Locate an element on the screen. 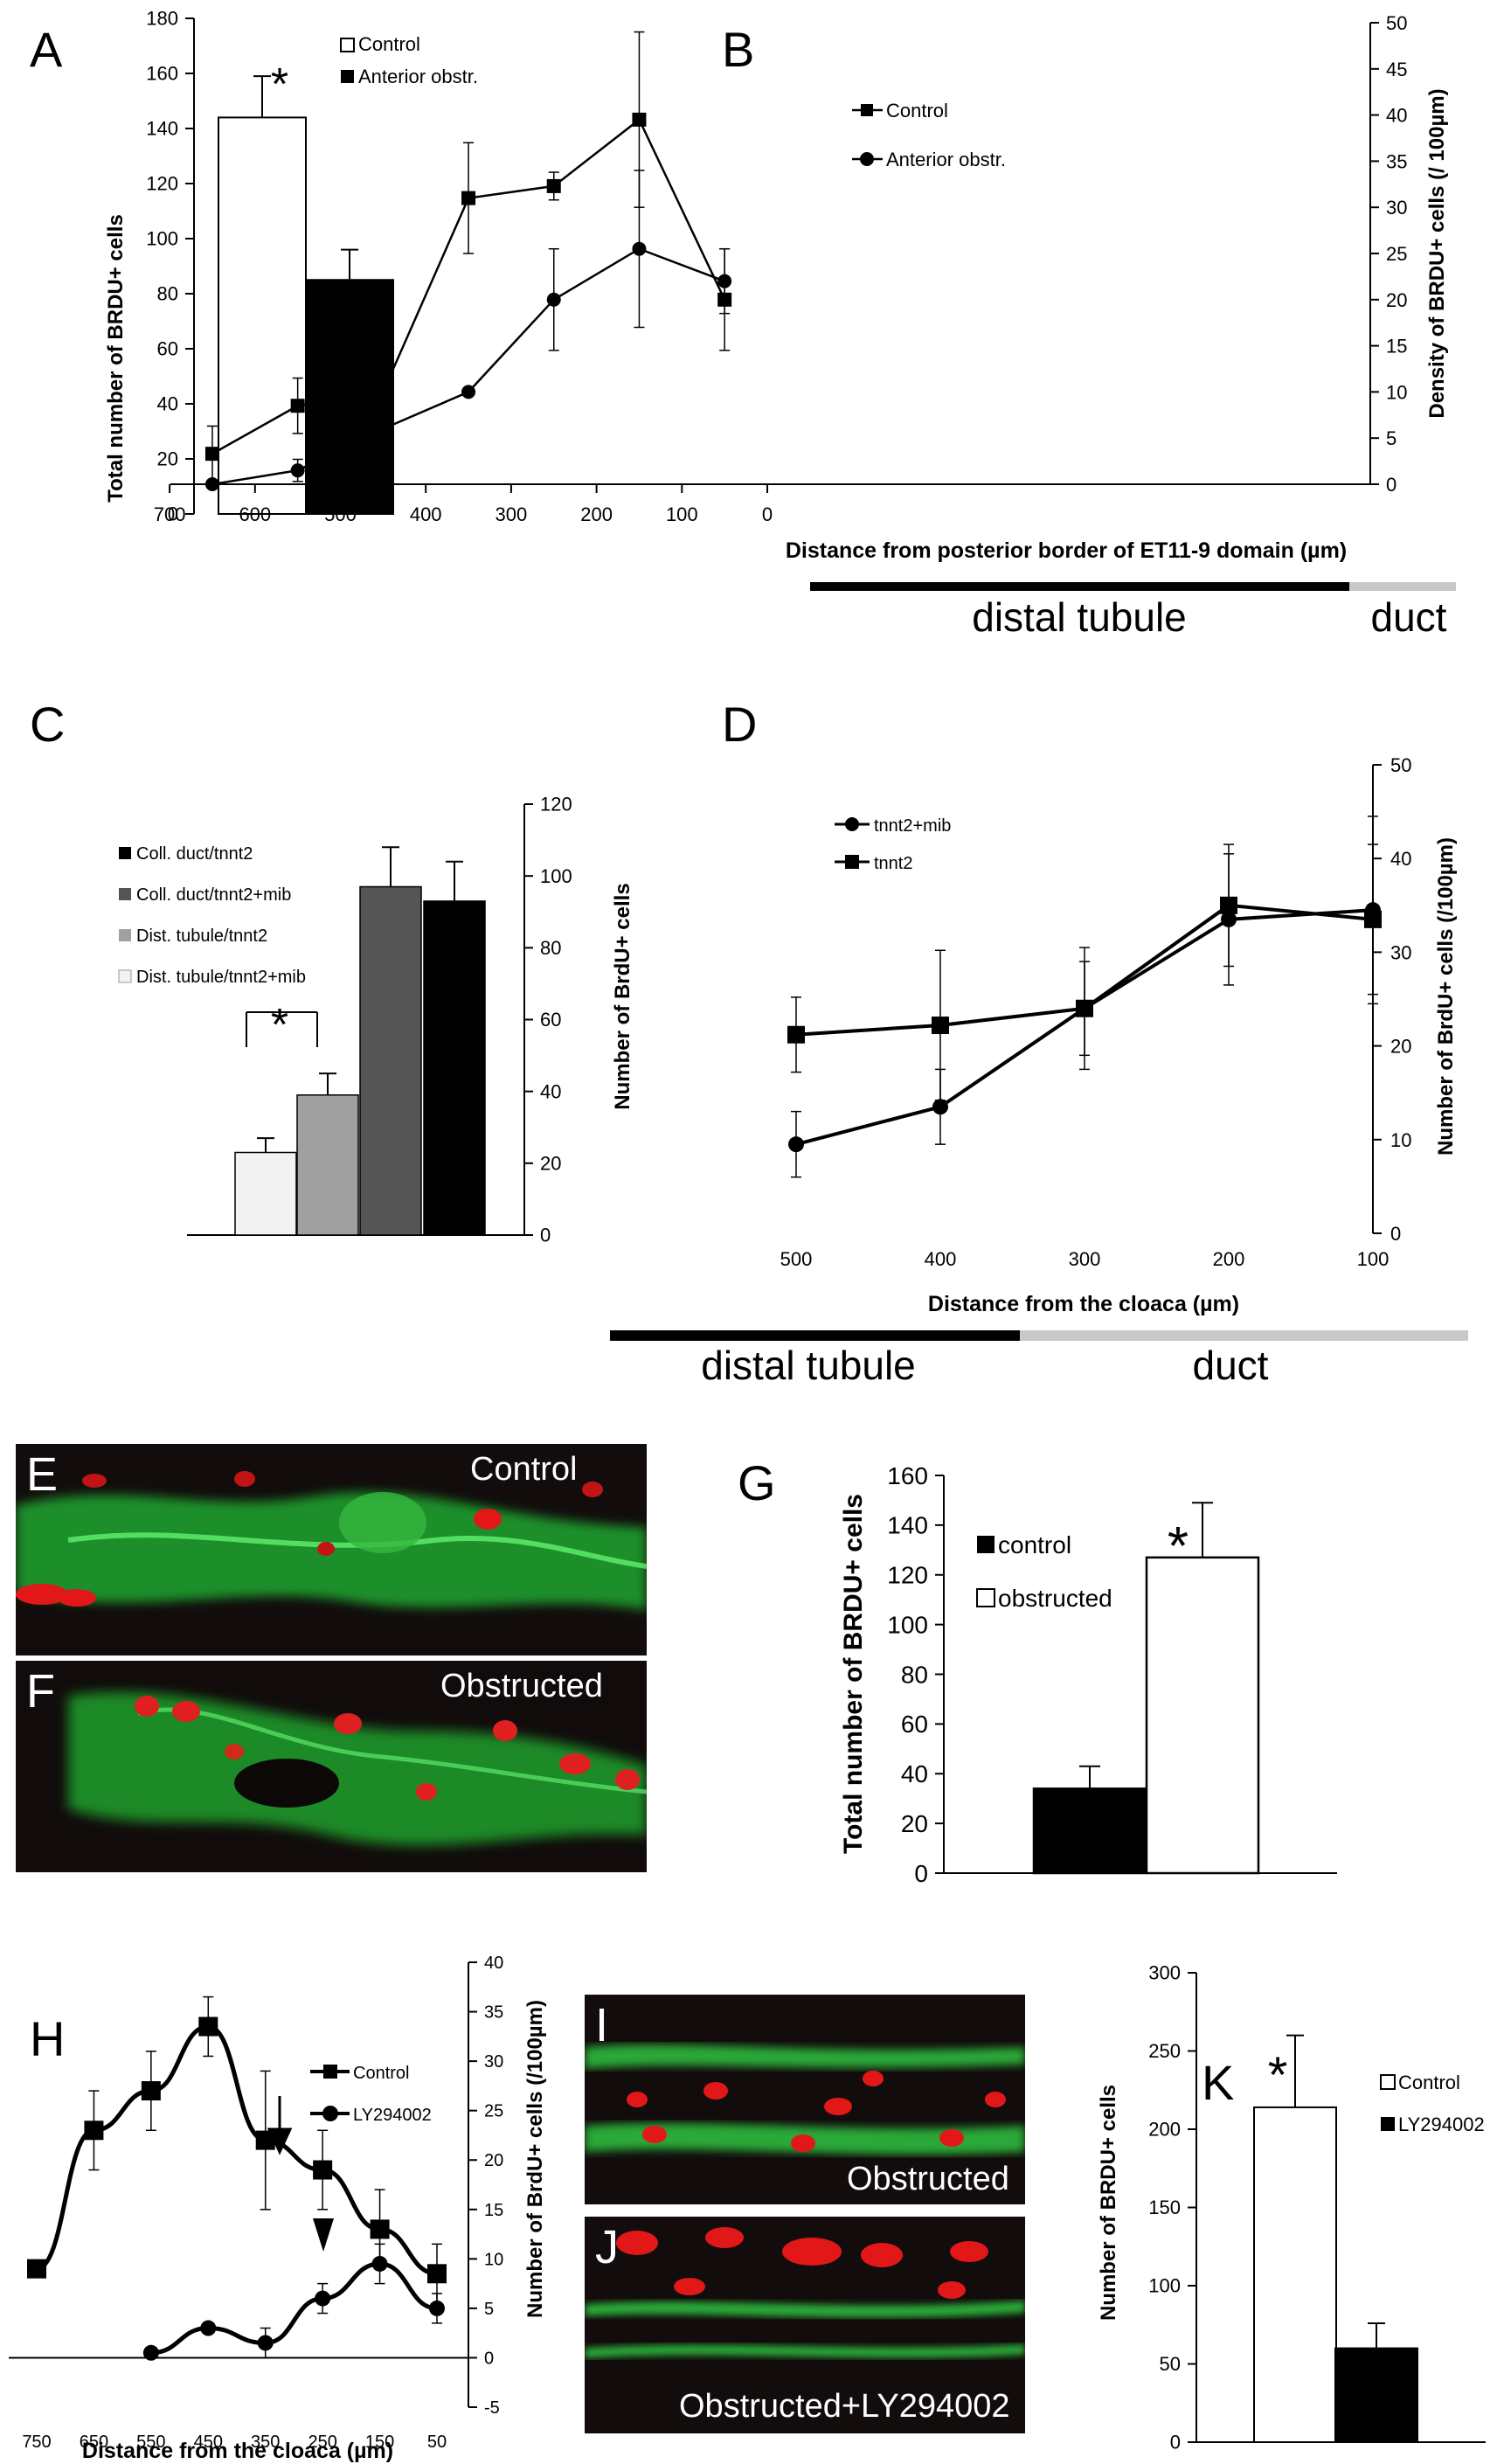 Image resolution: width=1497 pixels, height=2464 pixels. panel-letter-k: K is located at coordinates (1218, 2082).